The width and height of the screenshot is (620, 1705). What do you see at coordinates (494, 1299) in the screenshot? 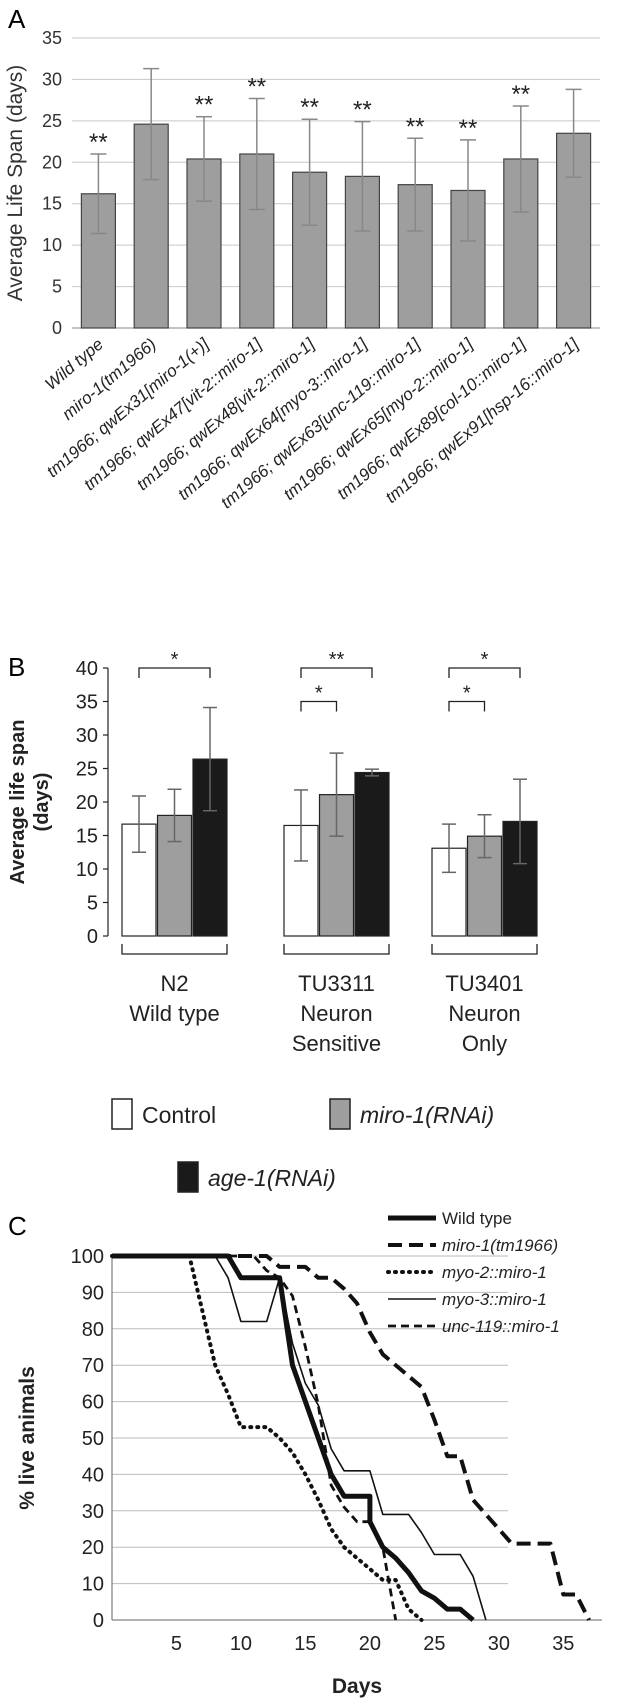
I see `panel-c-legend-label: myo-3::miro-1` at bounding box center [494, 1299].